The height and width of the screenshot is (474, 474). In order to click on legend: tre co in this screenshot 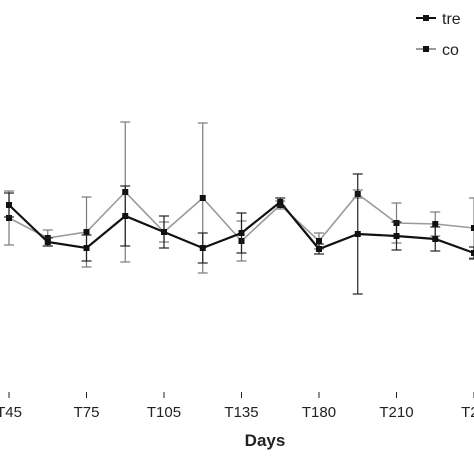, I will do `click(438, 35)`.